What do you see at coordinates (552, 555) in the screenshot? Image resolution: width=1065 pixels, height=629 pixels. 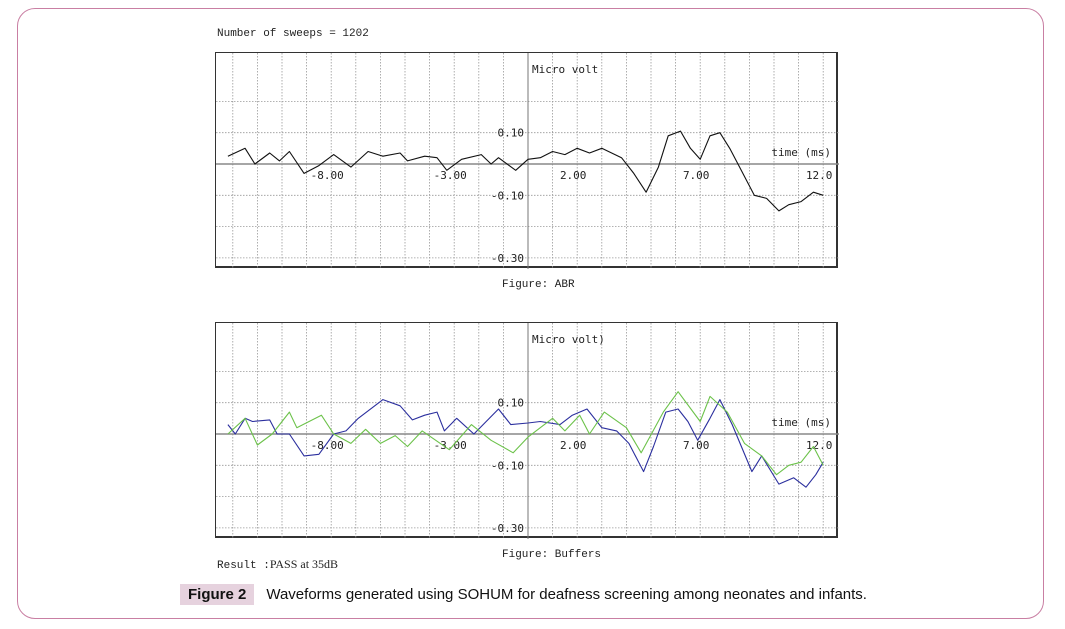 I see `buffers-chart-title: Figure: Buffers` at bounding box center [552, 555].